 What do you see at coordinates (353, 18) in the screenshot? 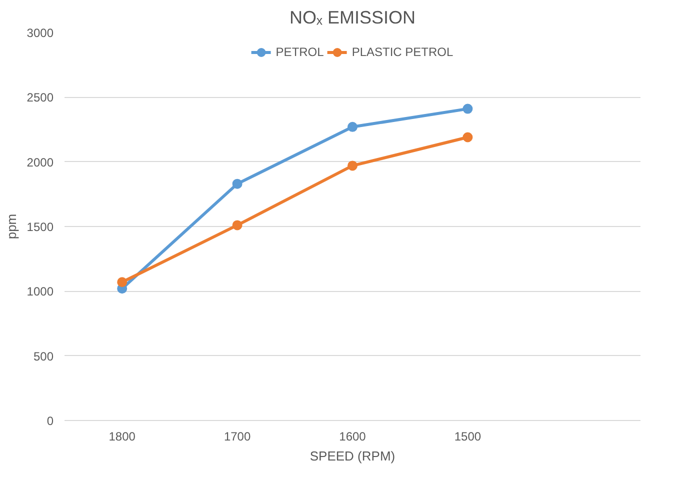
I see `chart-title: NOₓ EMISSION` at bounding box center [353, 18].